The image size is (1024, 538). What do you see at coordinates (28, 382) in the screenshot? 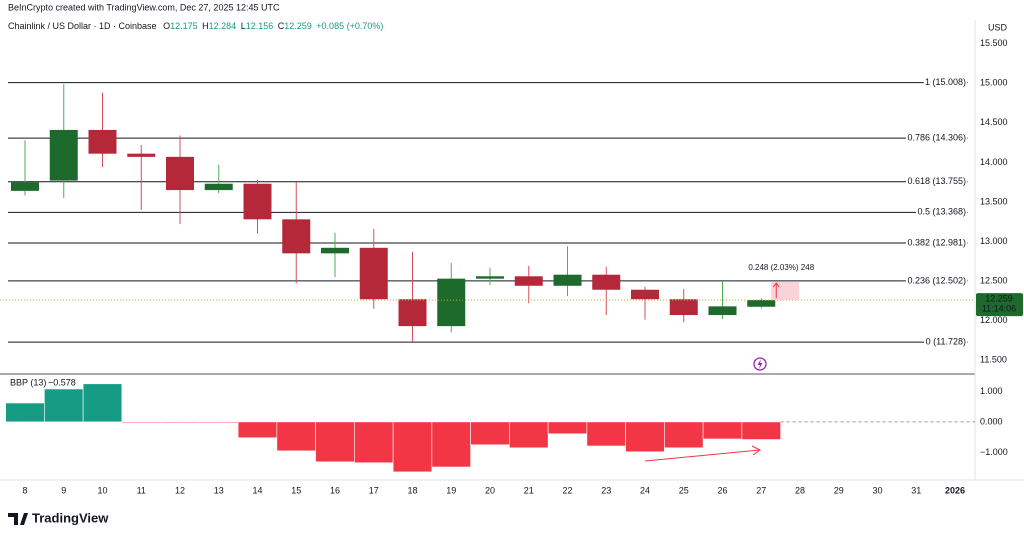
I see `indicator-title: BBP (13)` at bounding box center [28, 382].